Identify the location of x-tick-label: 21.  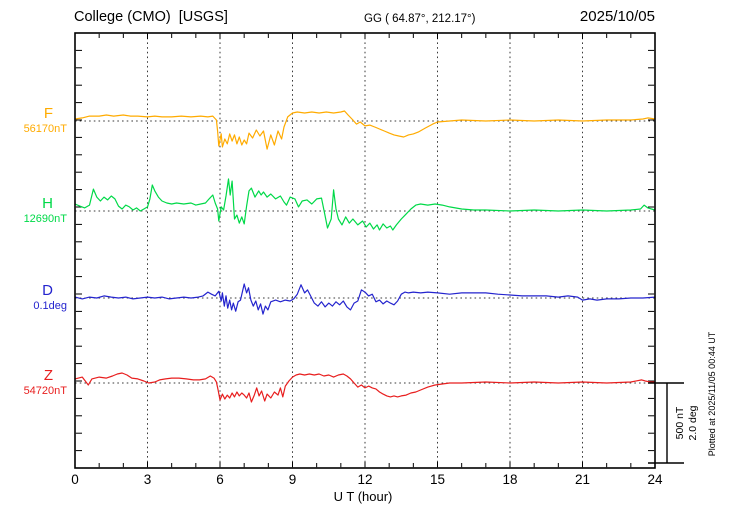
(582, 479).